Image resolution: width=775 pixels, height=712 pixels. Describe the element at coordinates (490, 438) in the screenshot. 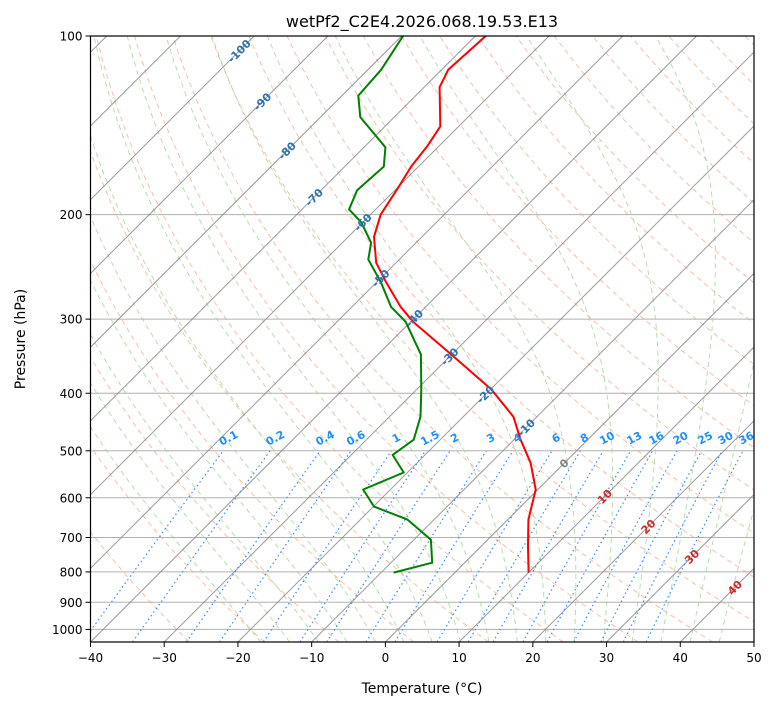

I see `mixing-ratio-label: 3` at that location.